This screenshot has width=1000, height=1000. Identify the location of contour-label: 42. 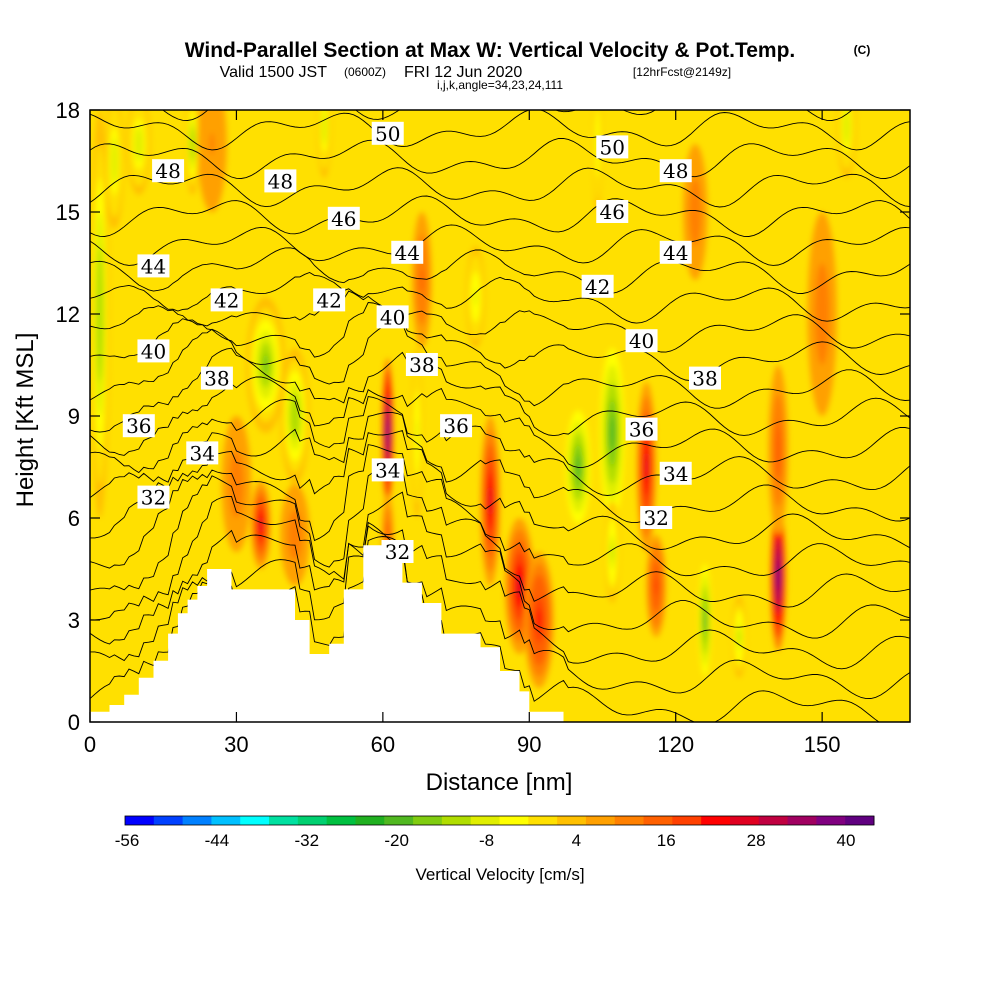
(226, 300).